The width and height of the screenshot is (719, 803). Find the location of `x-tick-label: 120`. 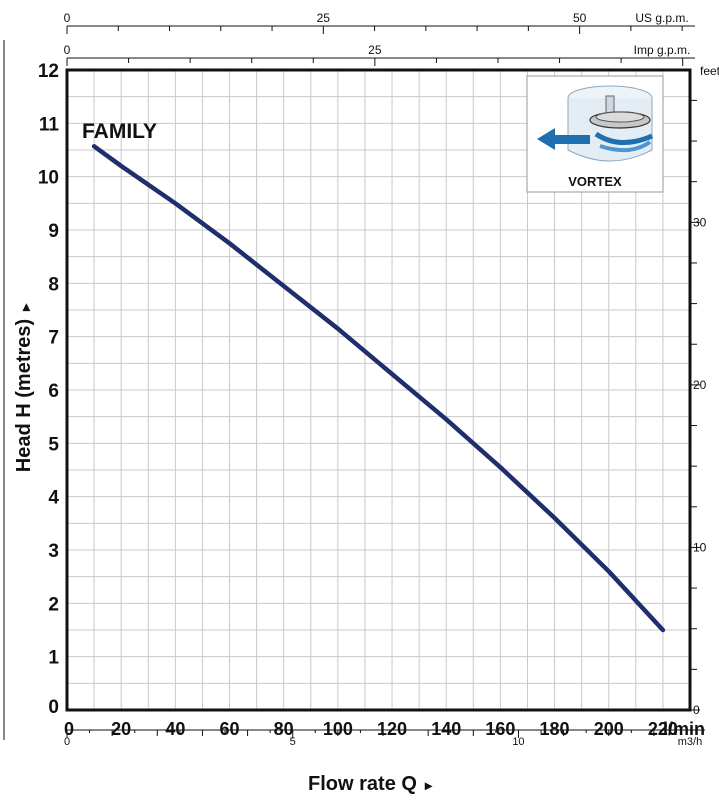

x-tick-label: 120 is located at coordinates (392, 729).